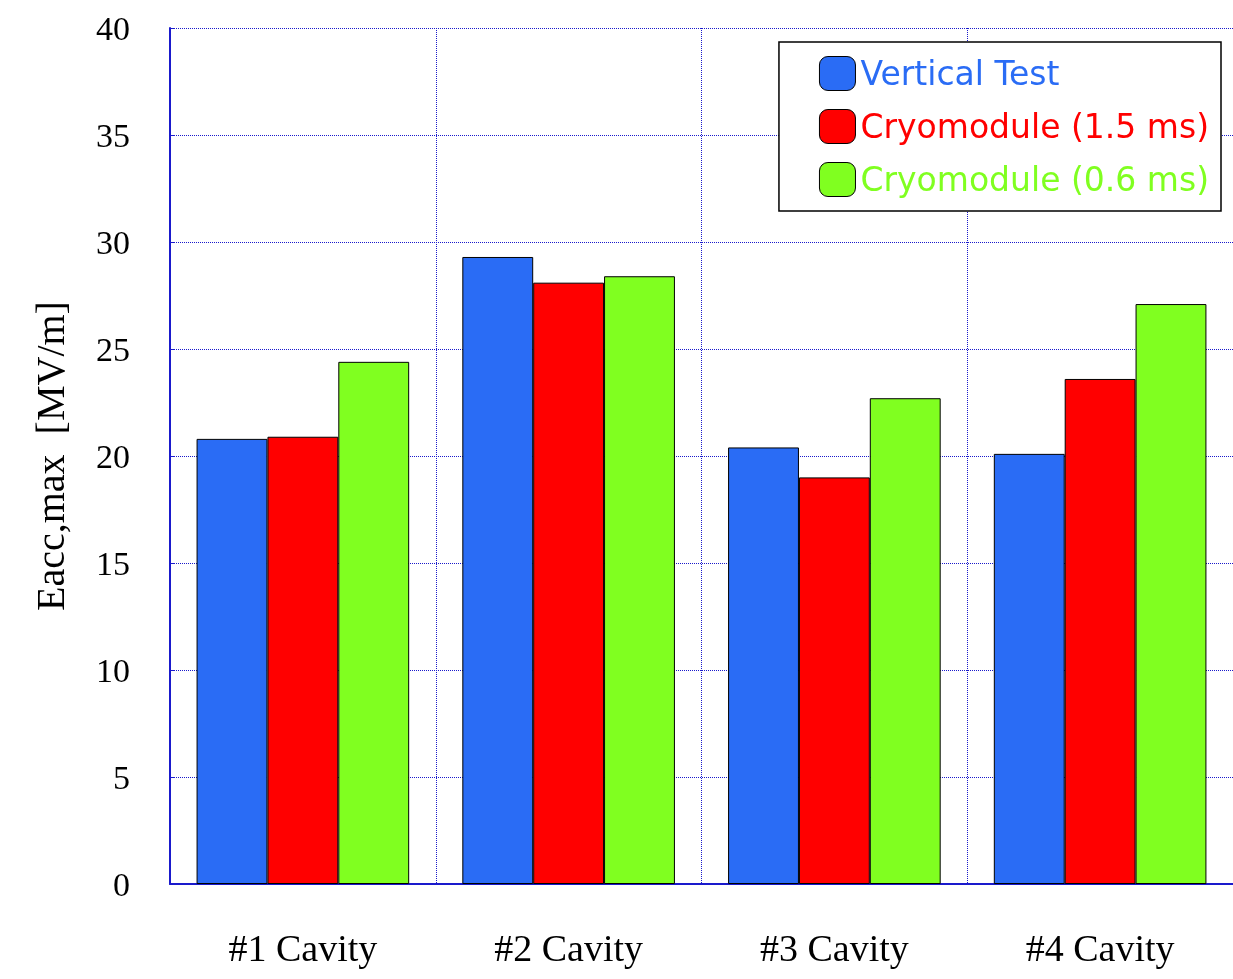  What do you see at coordinates (569, 948) in the screenshot?
I see `x-tick-label: #2 Cavity` at bounding box center [569, 948].